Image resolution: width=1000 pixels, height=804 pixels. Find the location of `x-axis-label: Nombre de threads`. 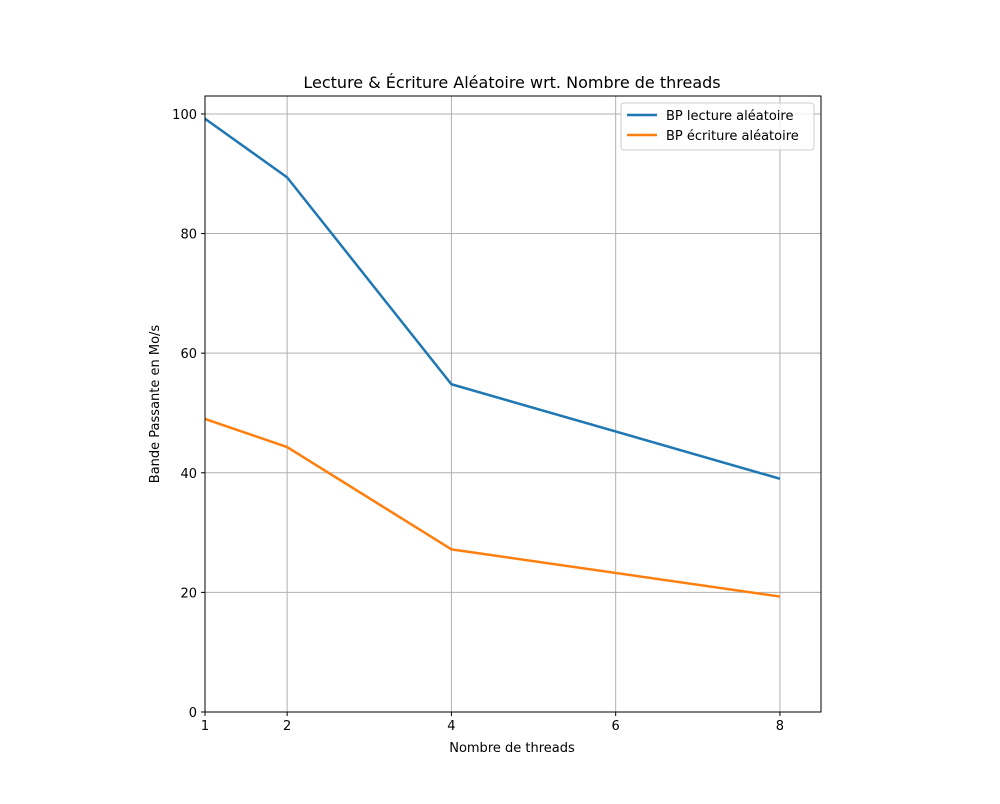

x-axis-label: Nombre de threads is located at coordinates (512, 748).